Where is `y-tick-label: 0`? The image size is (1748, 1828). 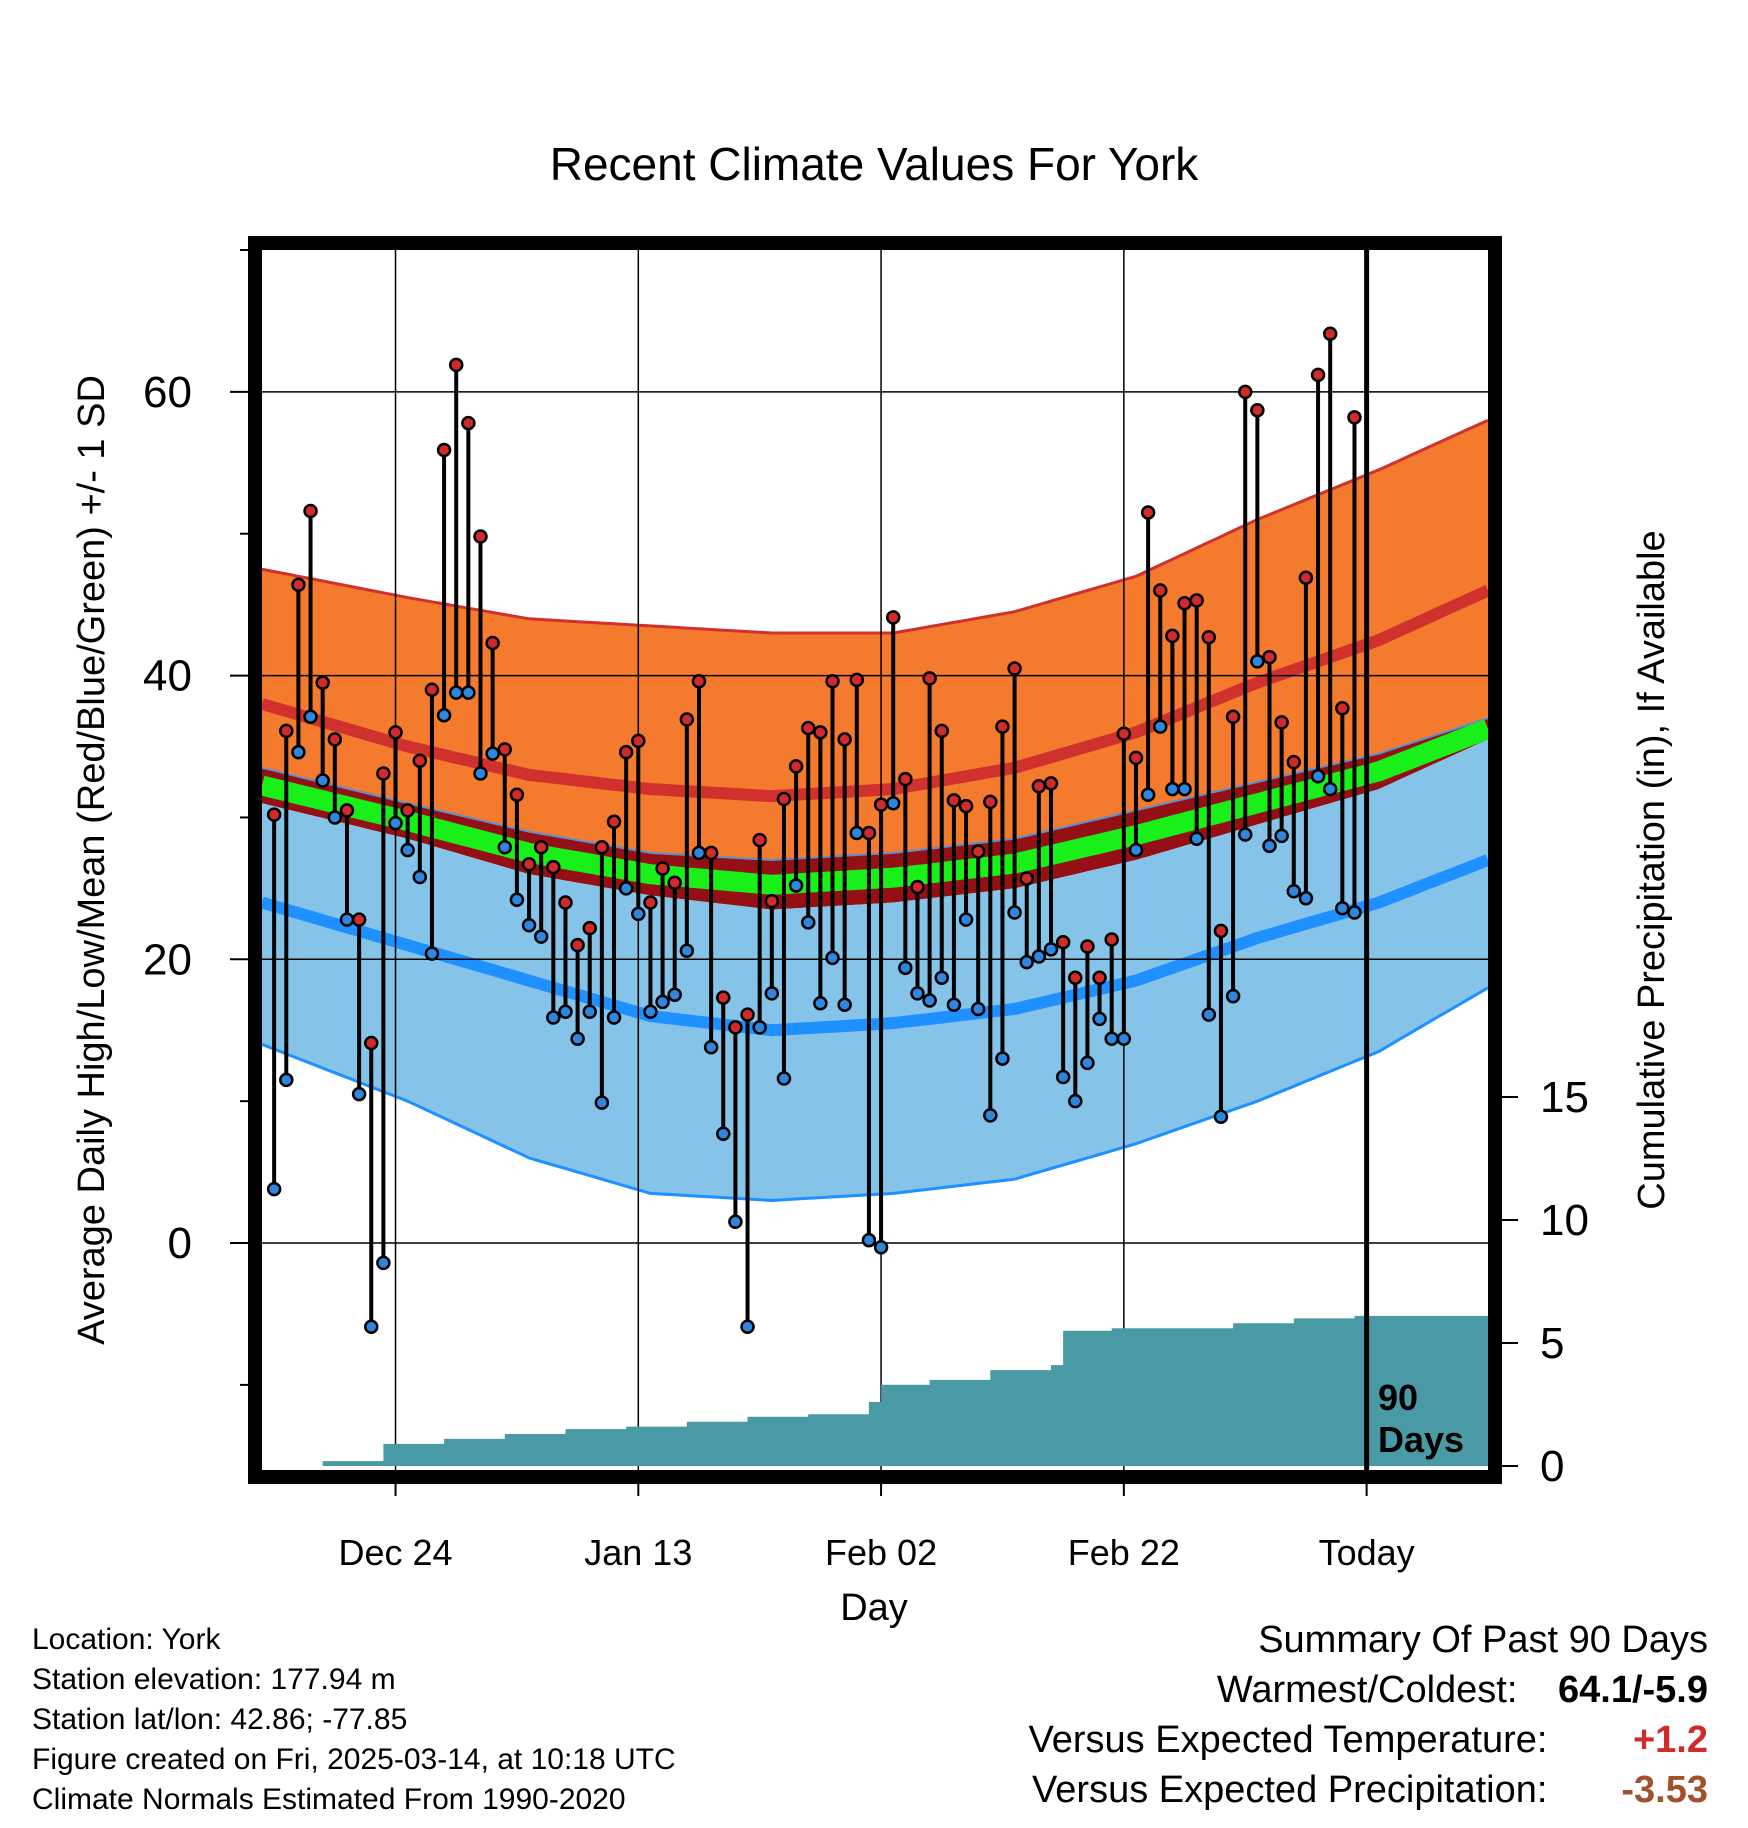 y-tick-label: 0 is located at coordinates (180, 1243).